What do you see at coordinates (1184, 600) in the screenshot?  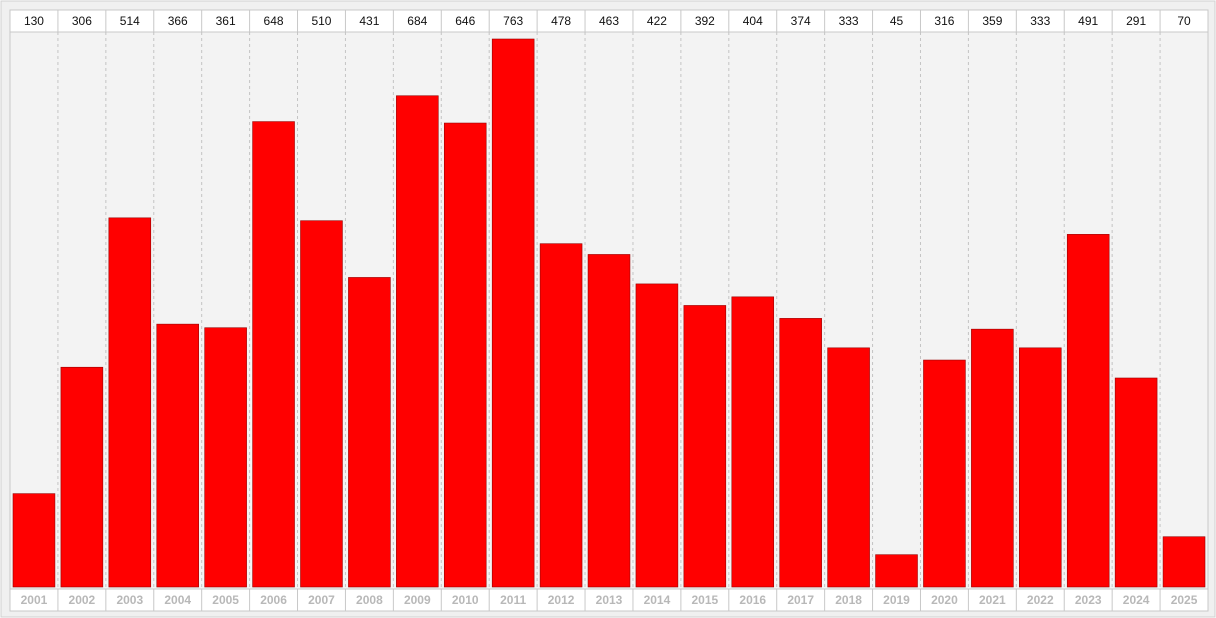 I see `x-tick-label: 2025` at bounding box center [1184, 600].